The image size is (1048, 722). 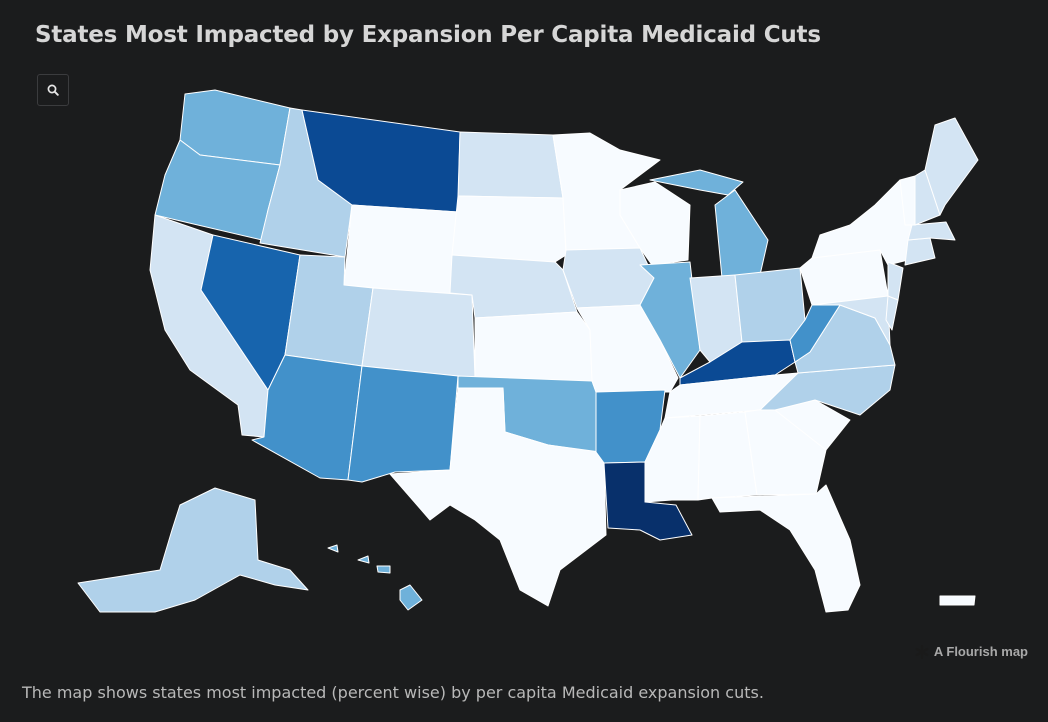 I want to click on search-icon, so click(x=53, y=90).